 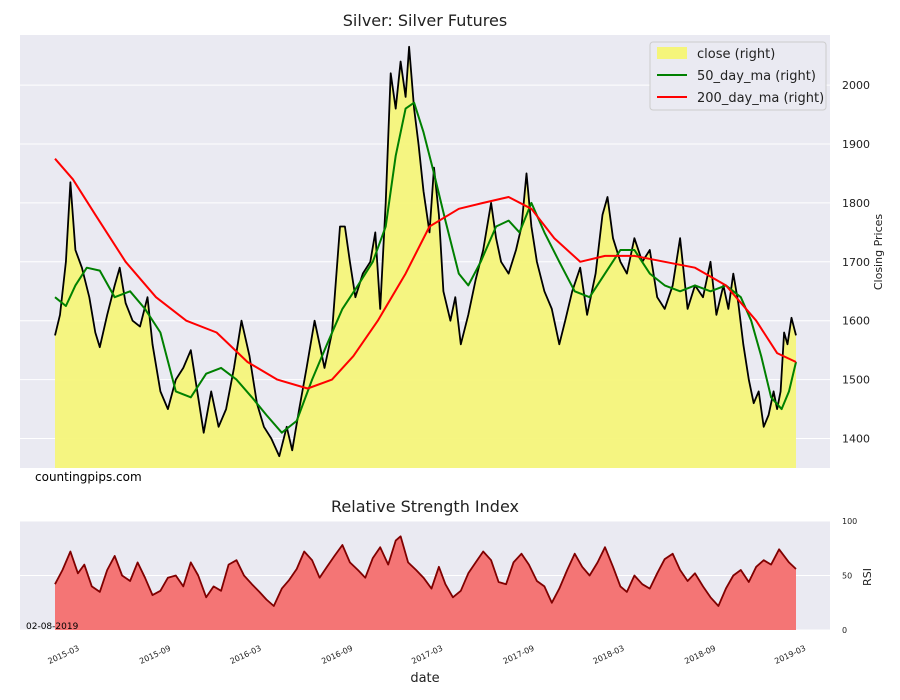 What do you see at coordinates (760, 98) in the screenshot?
I see `legend-label-200-day-ma: 200_day_ma (right)` at bounding box center [760, 98].